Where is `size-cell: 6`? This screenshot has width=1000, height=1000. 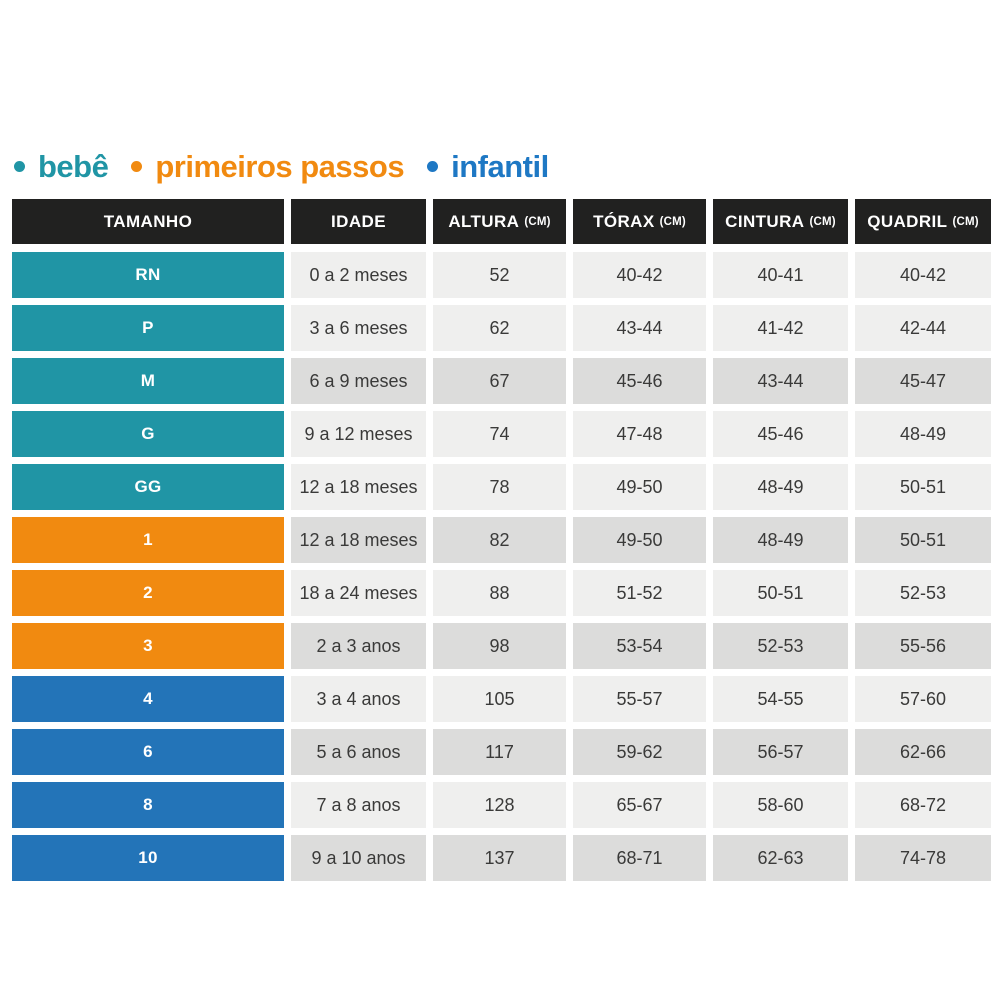
size-cell: 6 is located at coordinates (148, 752).